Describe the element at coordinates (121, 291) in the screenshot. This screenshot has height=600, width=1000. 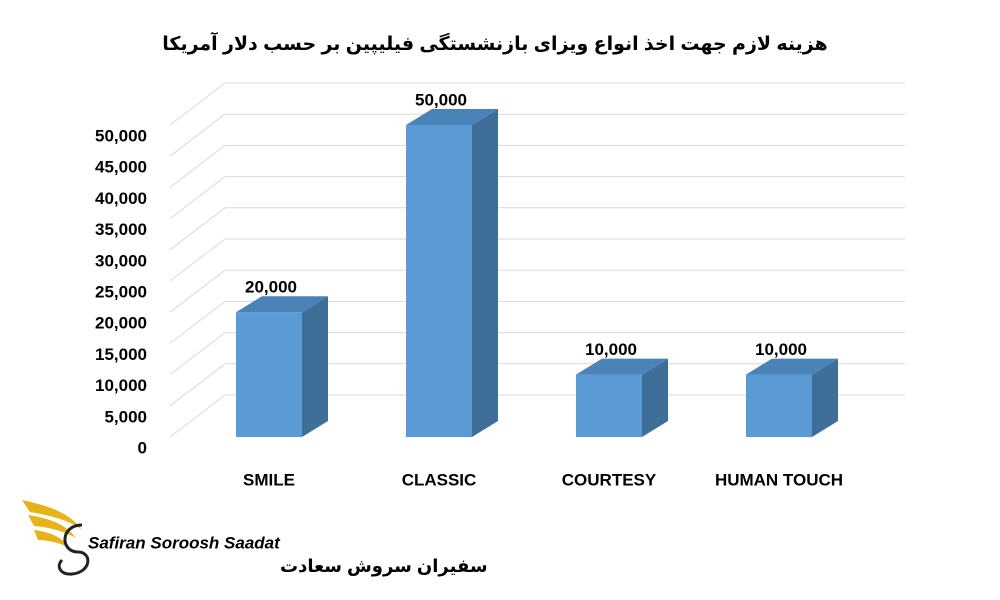
I see `y-tick-label: 25,000` at that location.